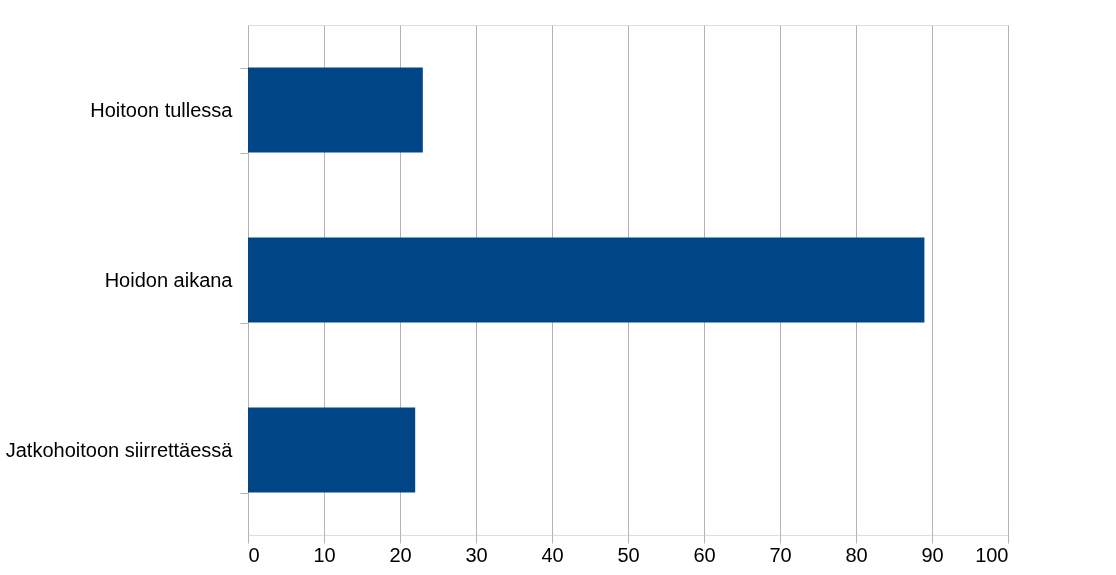 The height and width of the screenshot is (575, 1116). I want to click on x-tick-label: 100, so click(992, 554).